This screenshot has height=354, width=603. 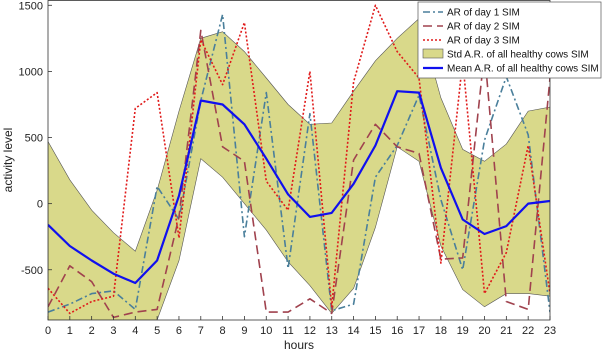 What do you see at coordinates (179, 331) in the screenshot?
I see `x-tick-label: 6` at bounding box center [179, 331].